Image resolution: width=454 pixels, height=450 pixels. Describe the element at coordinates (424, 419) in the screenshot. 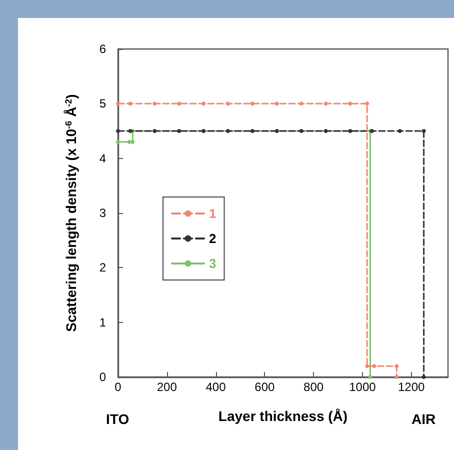

I see `text: AIR` at that location.